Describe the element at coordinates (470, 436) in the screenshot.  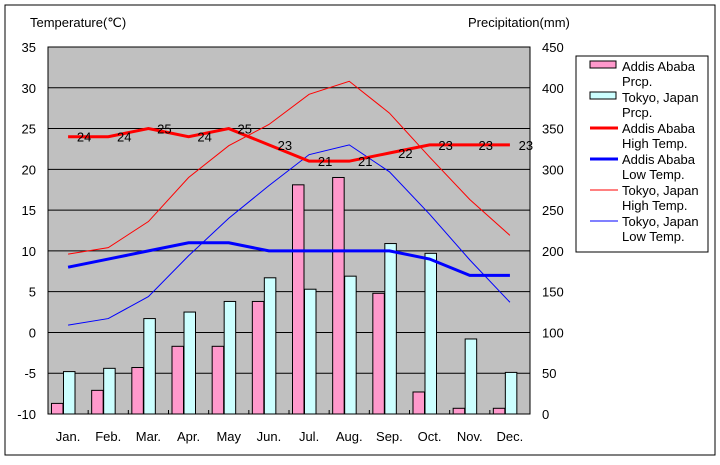
I see `x-tick-label: Nov.` at that location.